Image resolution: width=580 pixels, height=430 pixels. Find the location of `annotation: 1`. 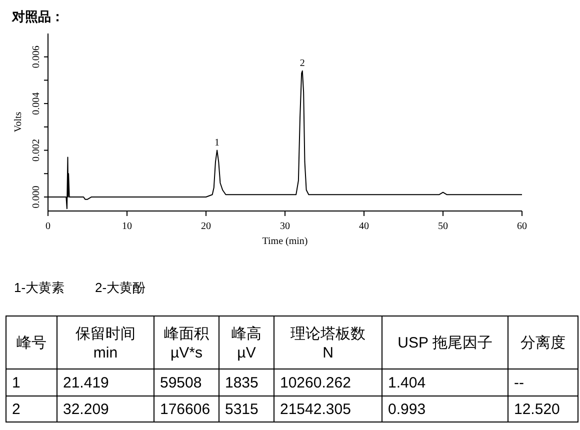

annotation: 1 is located at coordinates (217, 142).